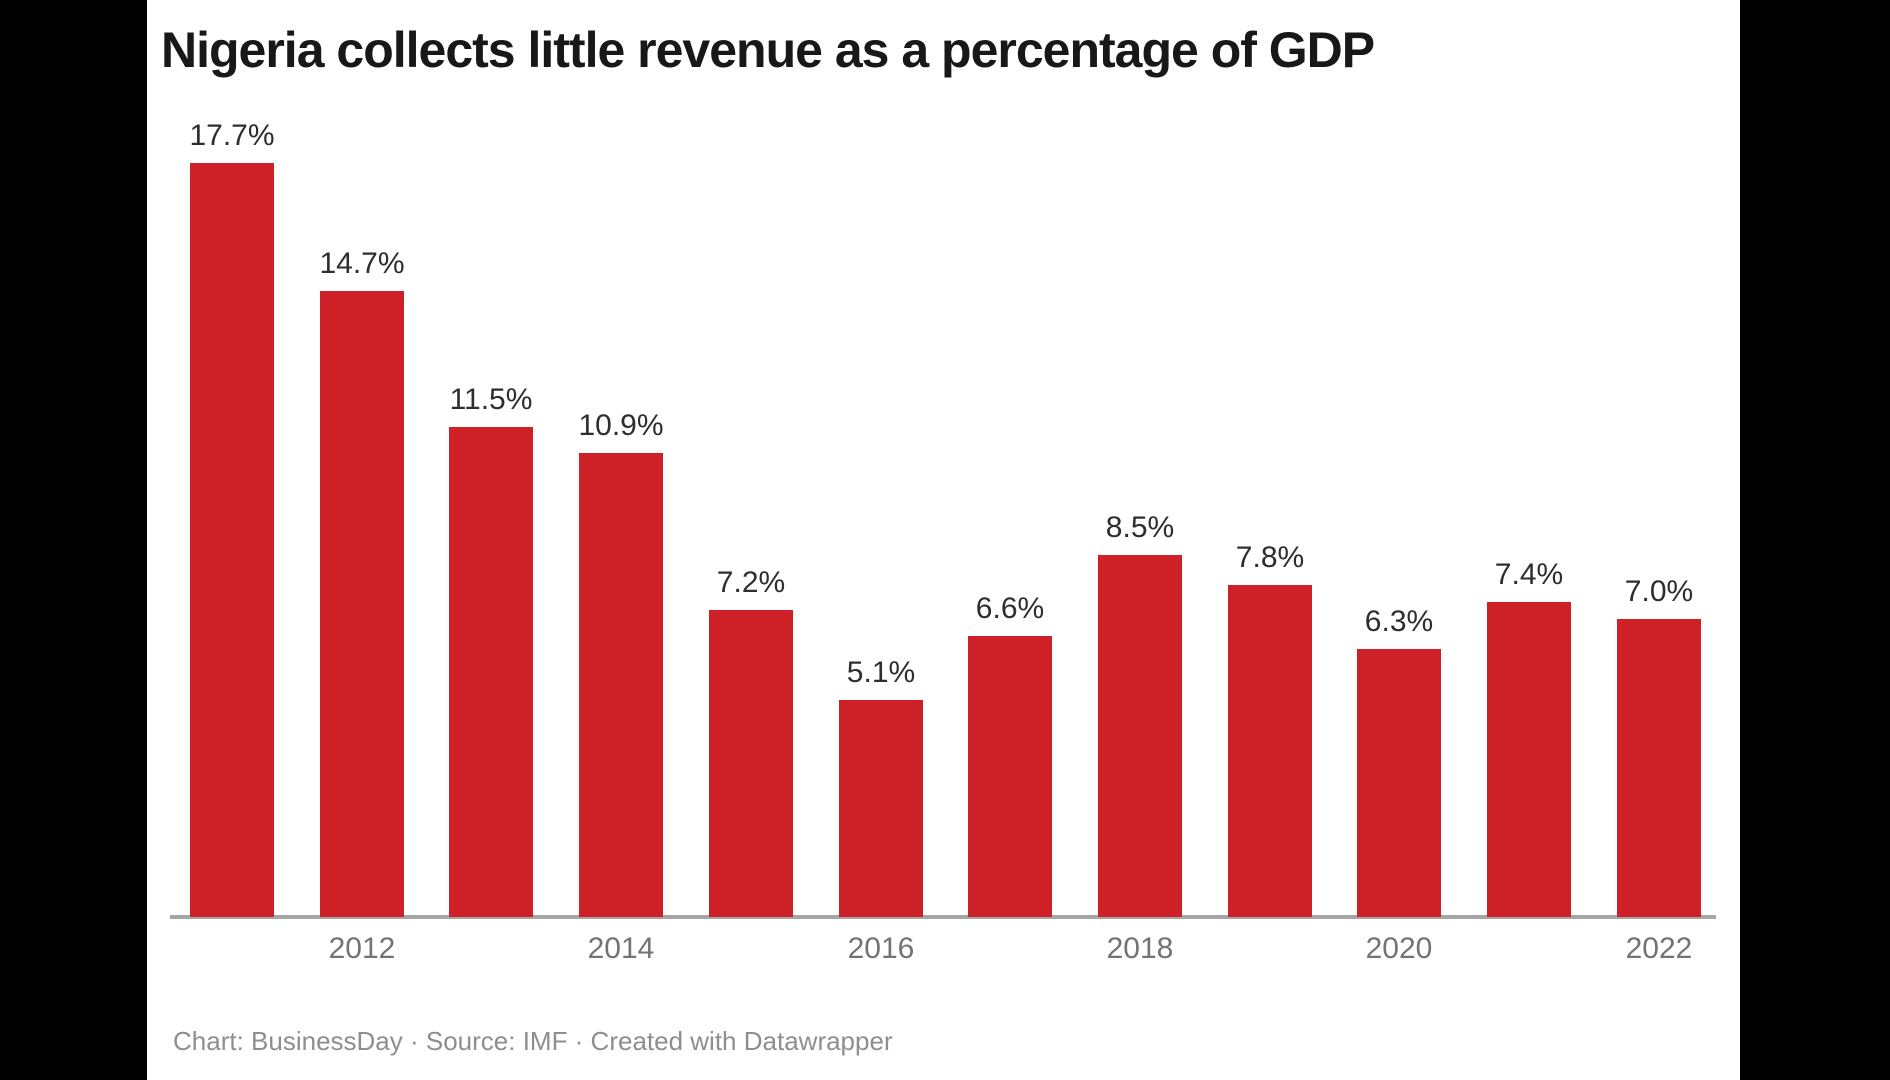 This screenshot has width=1890, height=1080. What do you see at coordinates (943, 917) in the screenshot?
I see `x-axis-line` at bounding box center [943, 917].